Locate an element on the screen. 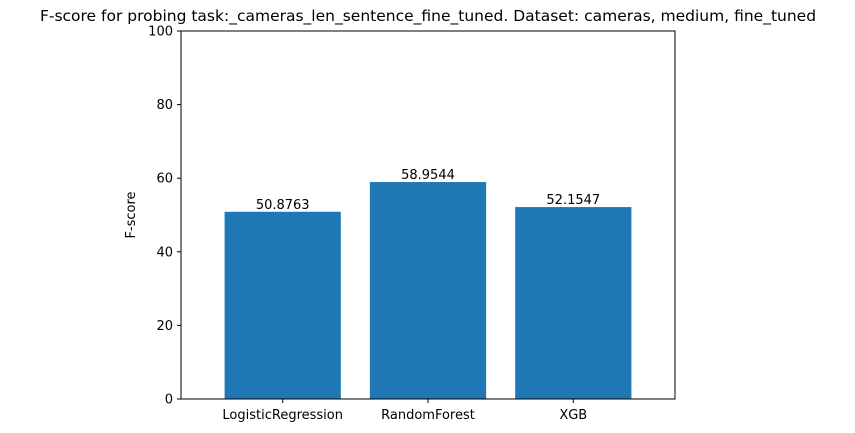  y-tick-label: 100 is located at coordinates (160, 32).